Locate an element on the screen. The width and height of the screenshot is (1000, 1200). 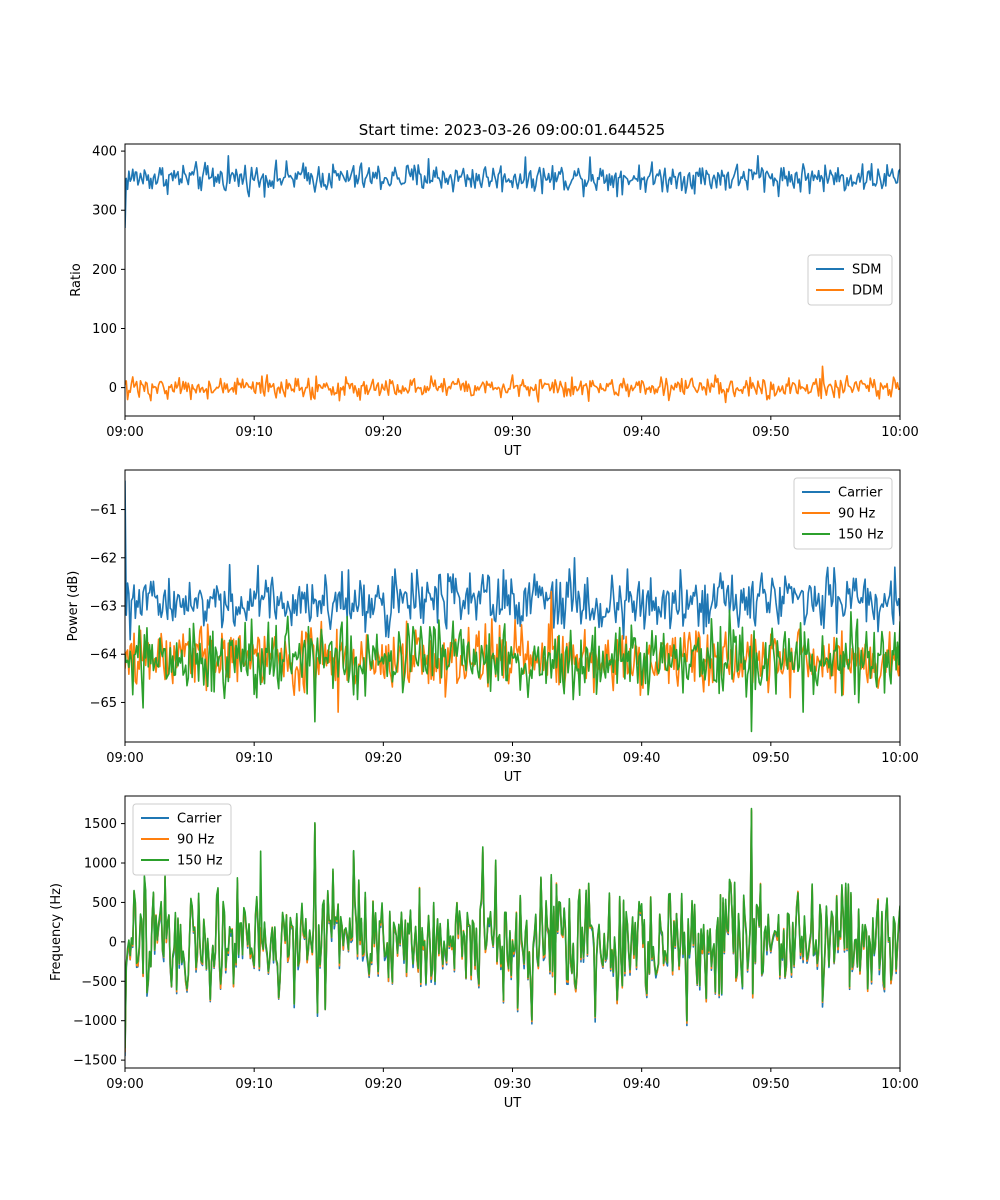
y-tick-label: 400 is located at coordinates (104, 152).